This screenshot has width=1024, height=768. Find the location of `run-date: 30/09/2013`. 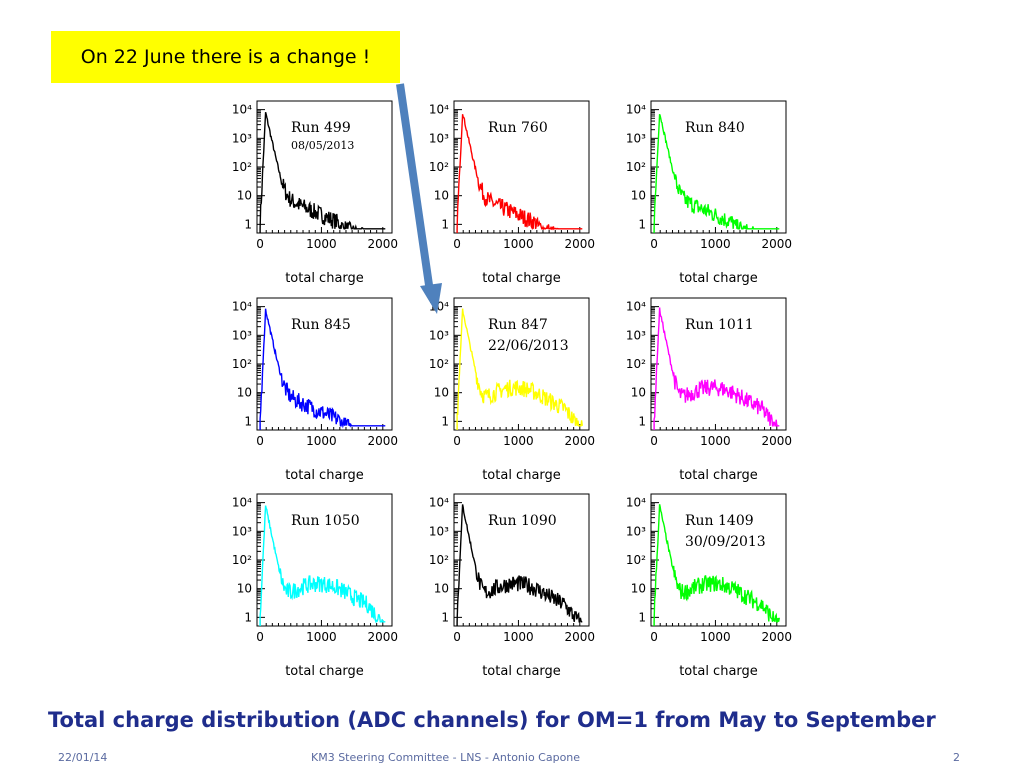

run-date: 30/09/2013 is located at coordinates (725, 542).